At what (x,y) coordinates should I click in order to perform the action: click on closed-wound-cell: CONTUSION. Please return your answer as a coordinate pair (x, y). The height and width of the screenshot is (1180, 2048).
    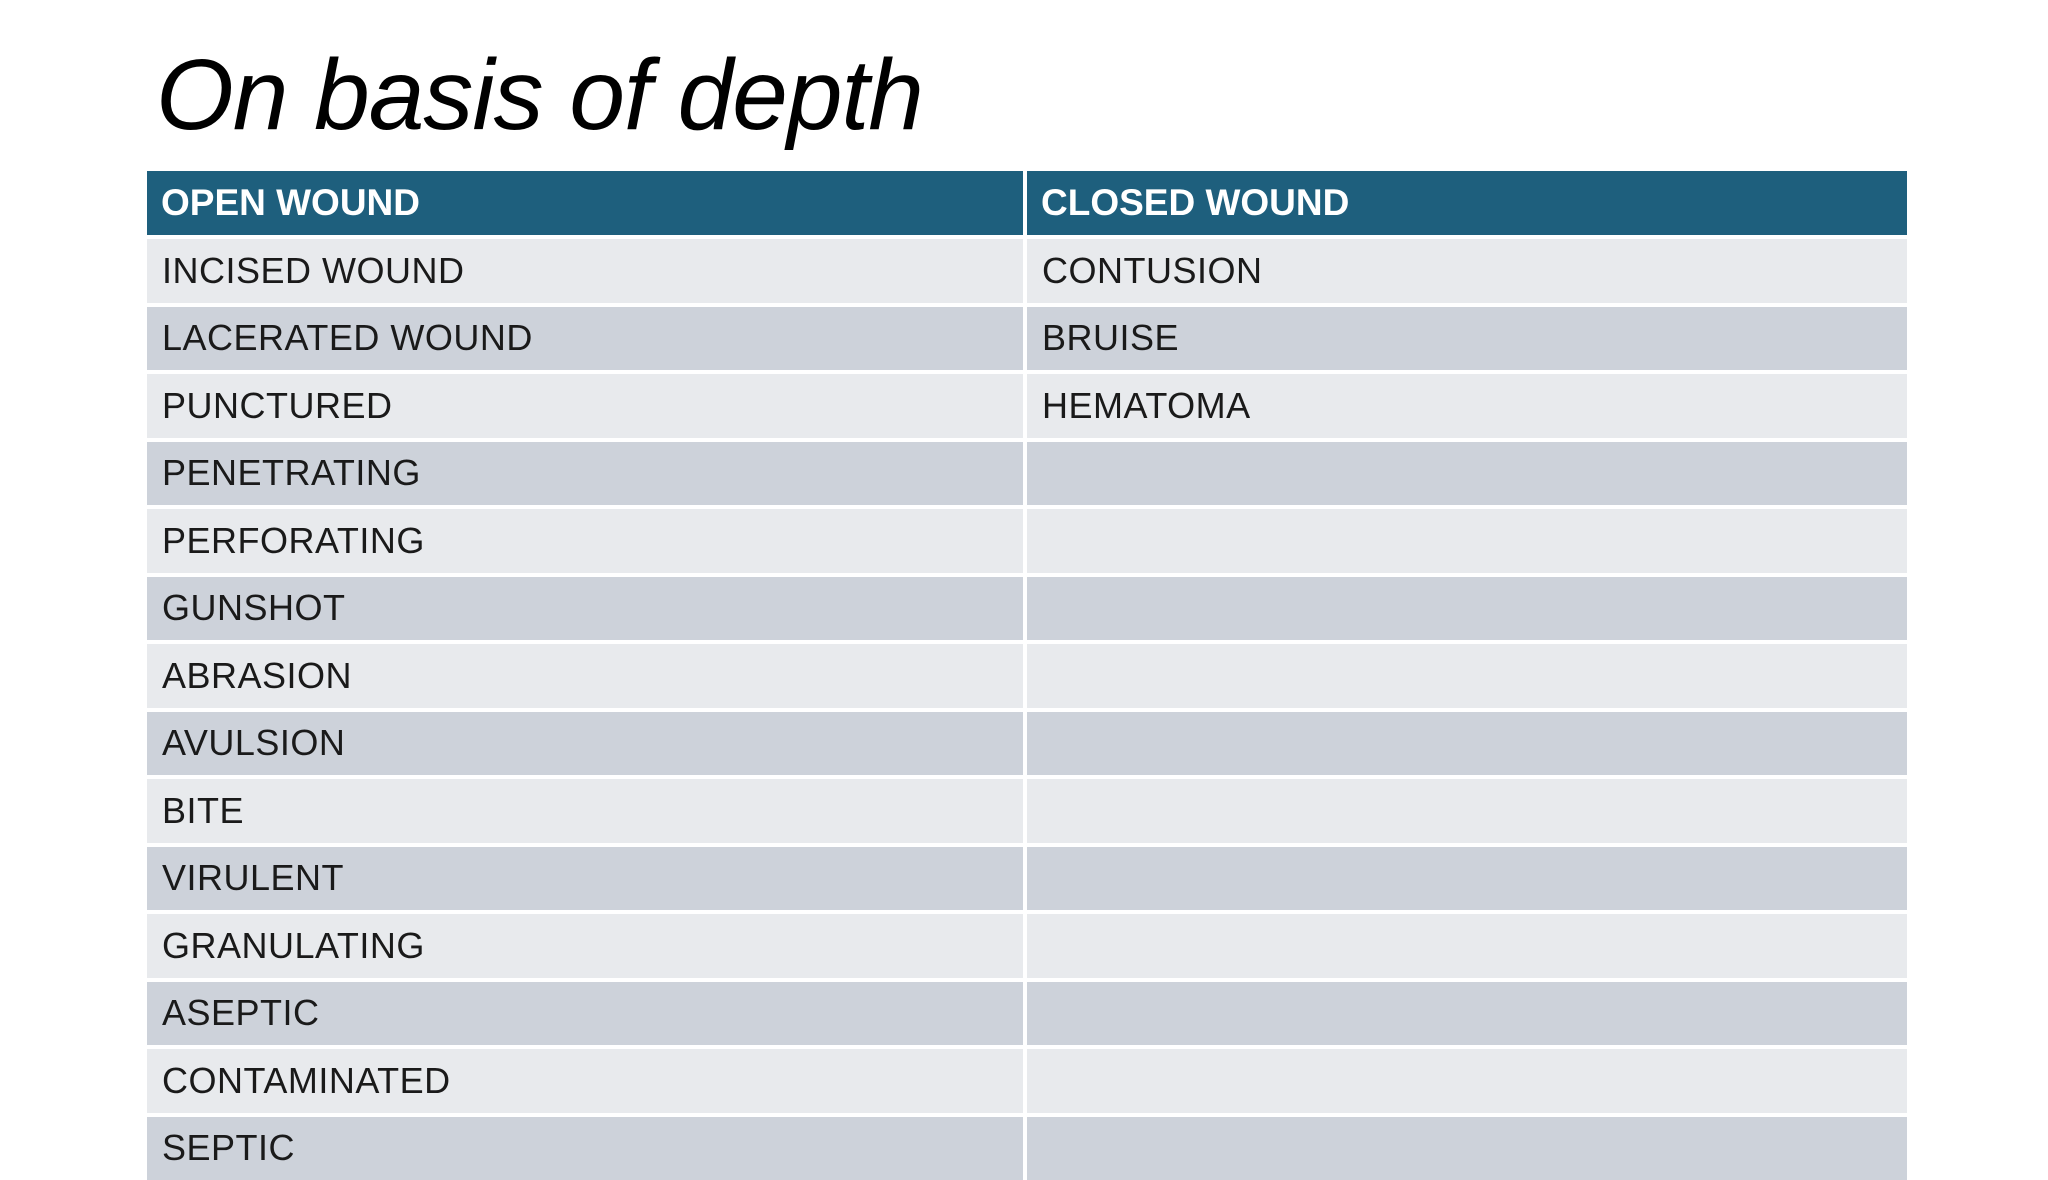
    Looking at the image, I should click on (1467, 271).